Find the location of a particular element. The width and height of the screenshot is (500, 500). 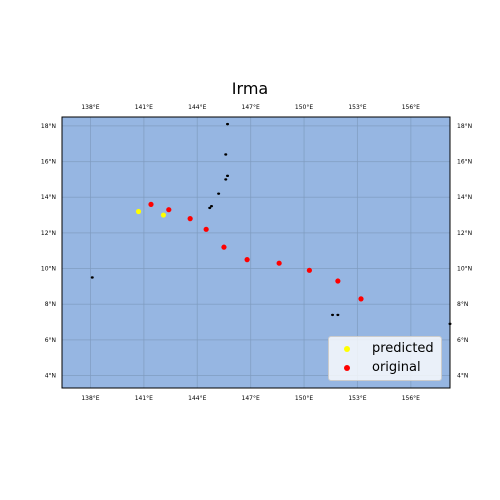

lat-tick-label-left: 14°N is located at coordinates (48, 197).